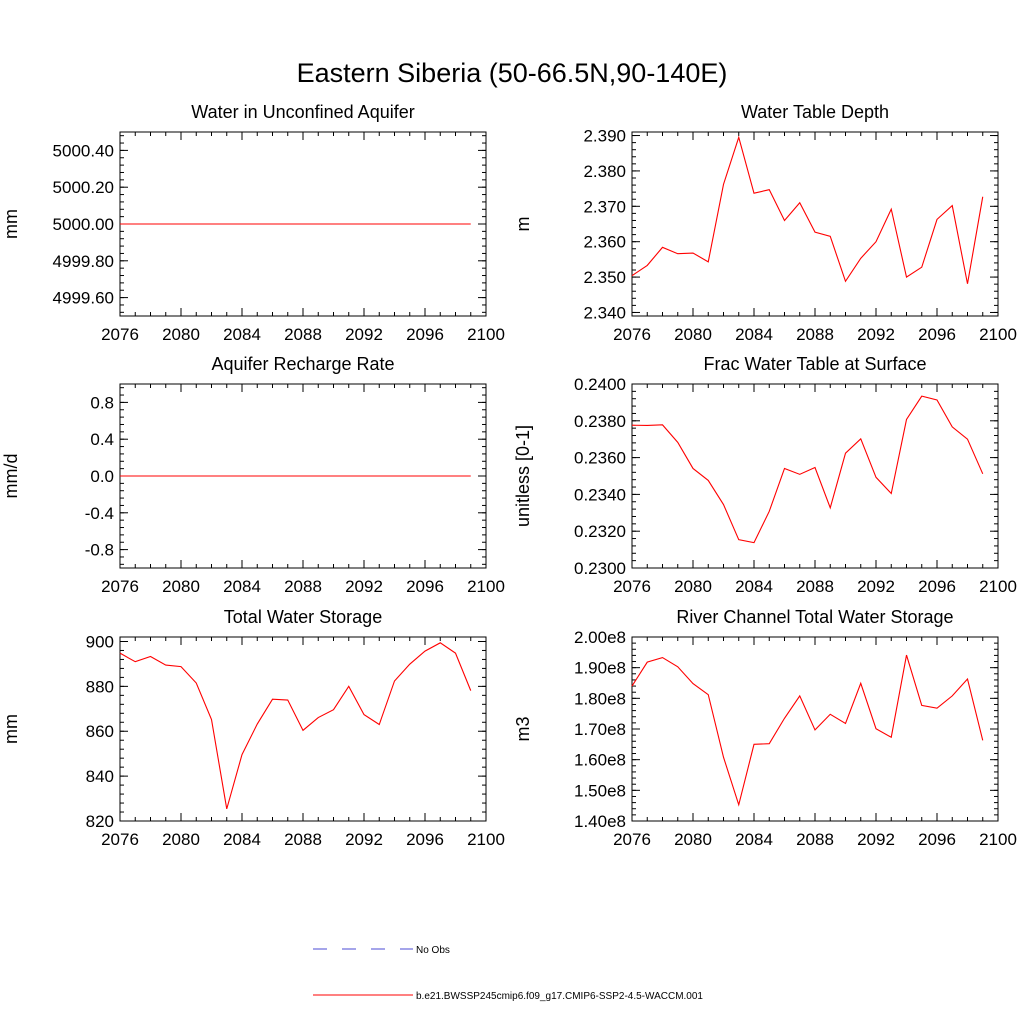 The width and height of the screenshot is (1024, 1024). What do you see at coordinates (600, 698) in the screenshot?
I see `y-tick-label: 1.80e8` at bounding box center [600, 698].